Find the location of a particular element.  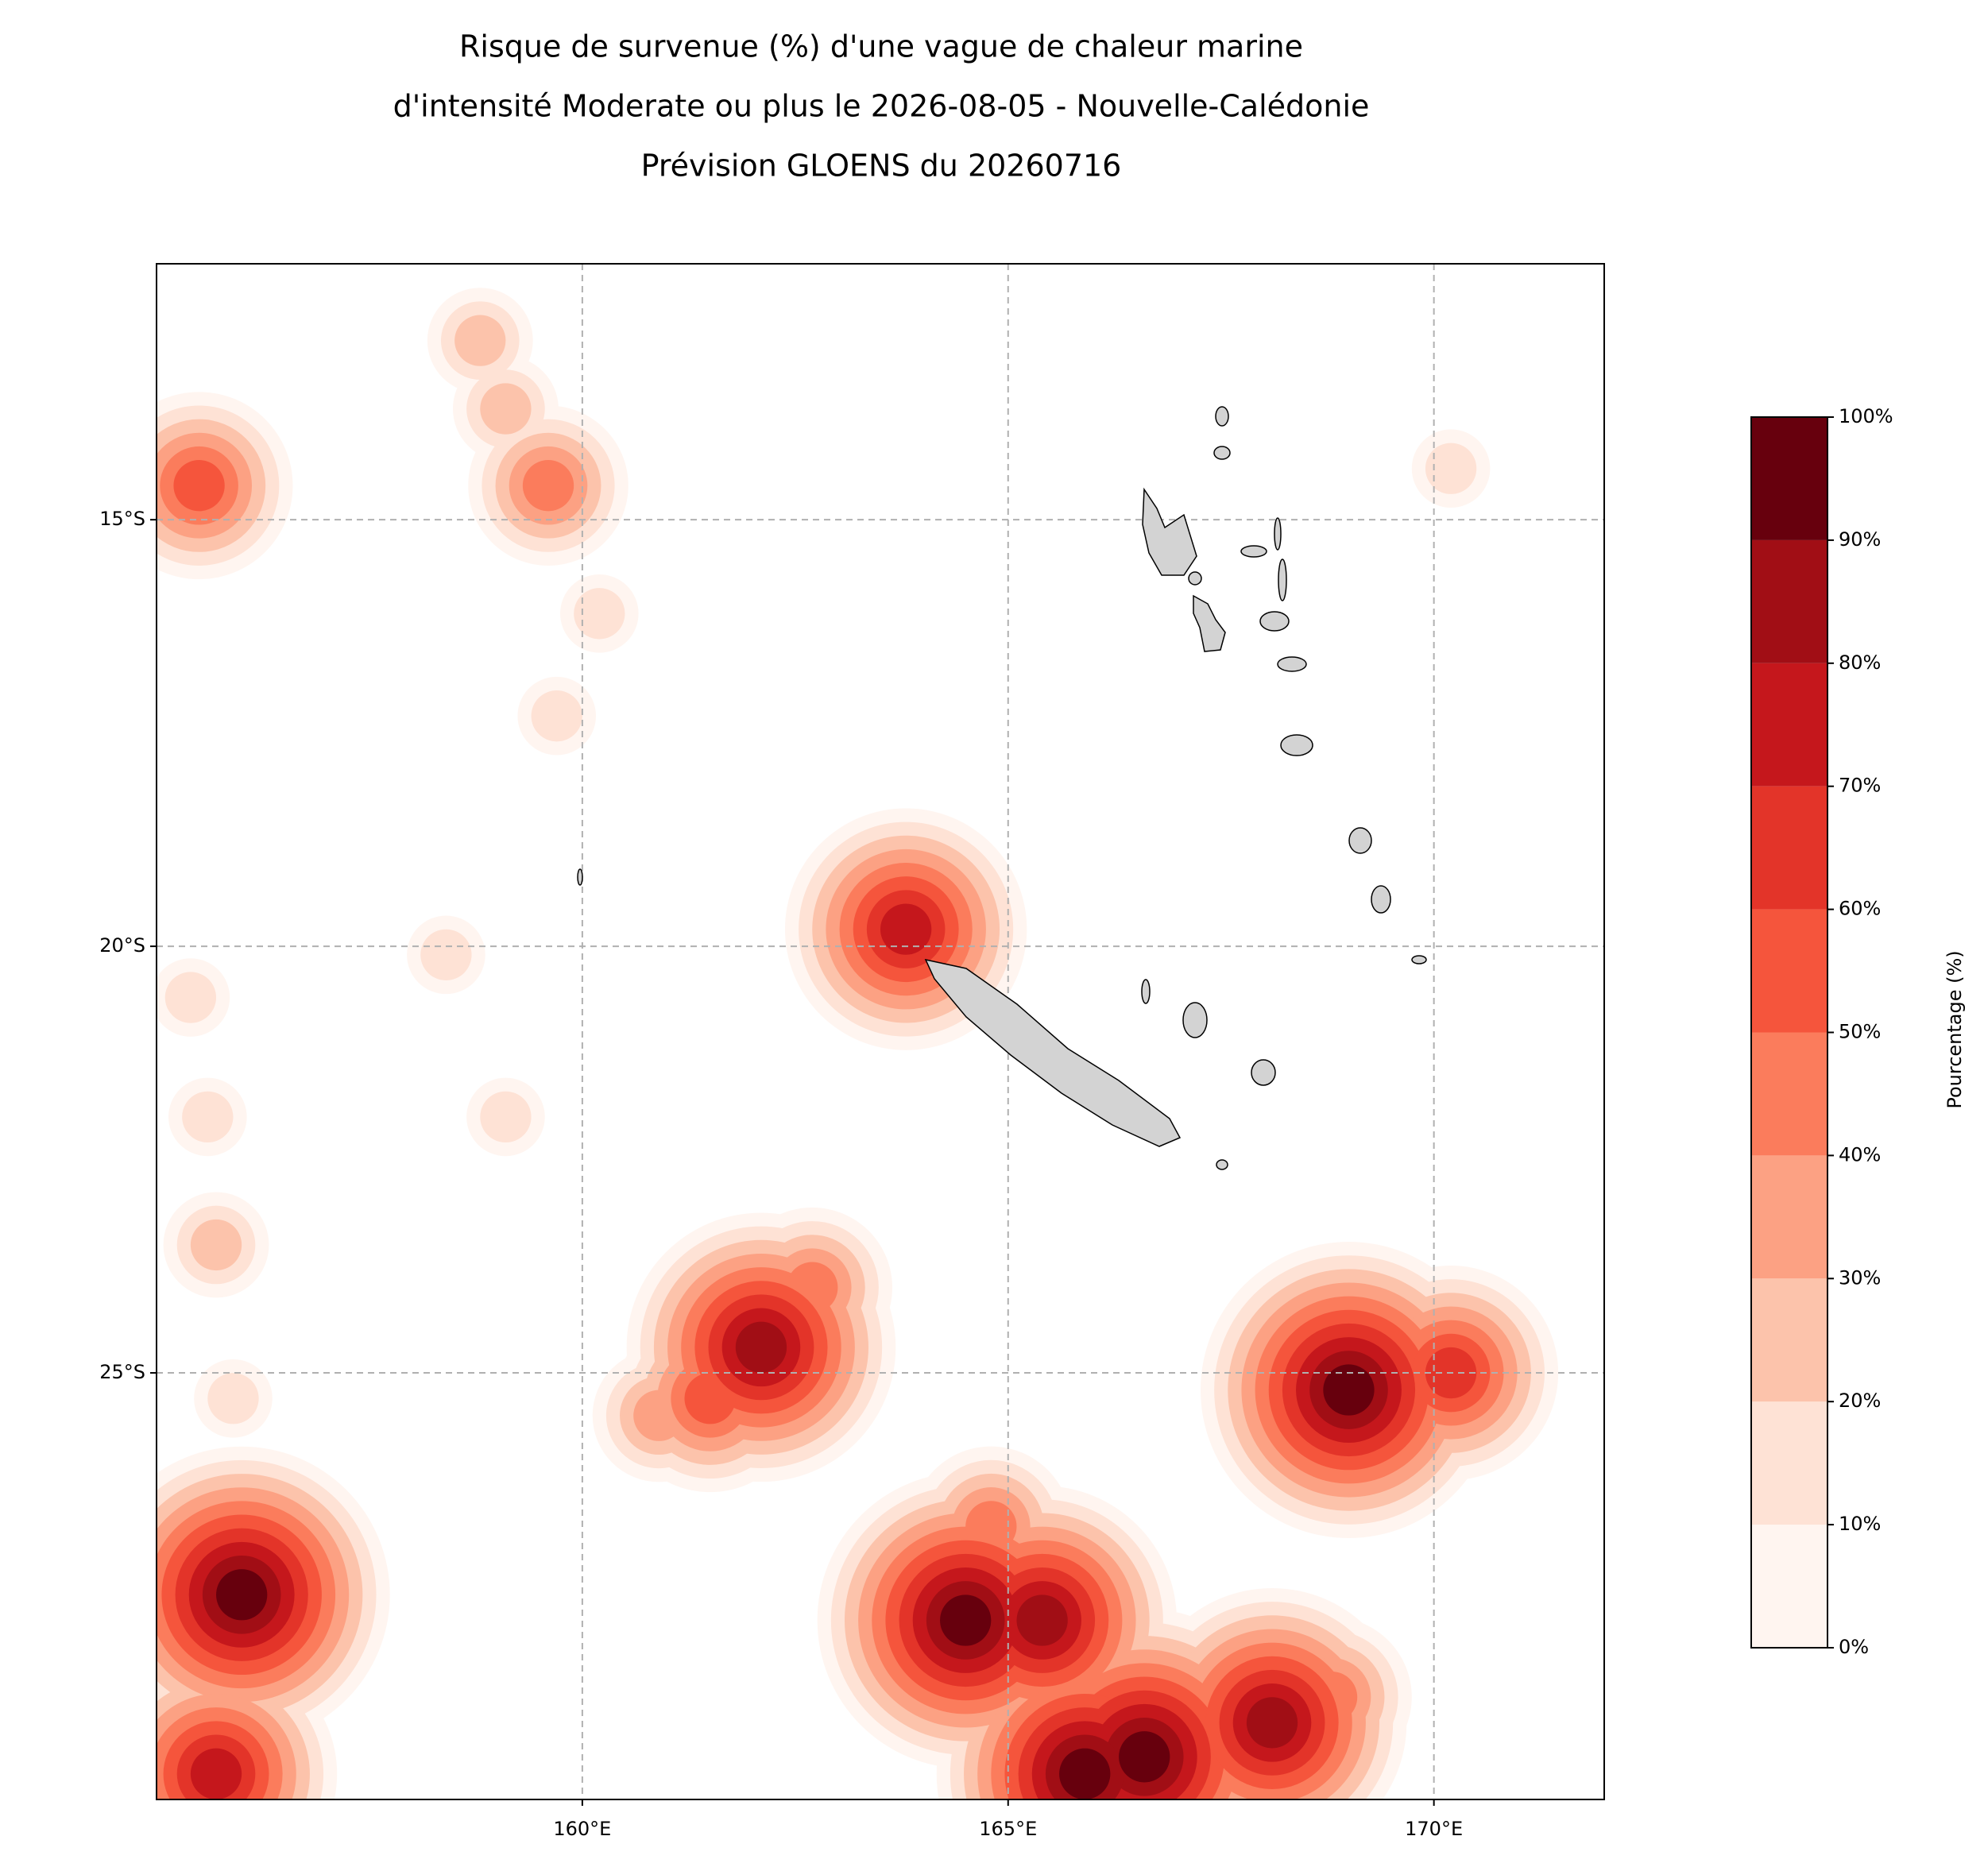

colorbar-label: Pourcentage (%) is located at coordinates (1955, 1029).